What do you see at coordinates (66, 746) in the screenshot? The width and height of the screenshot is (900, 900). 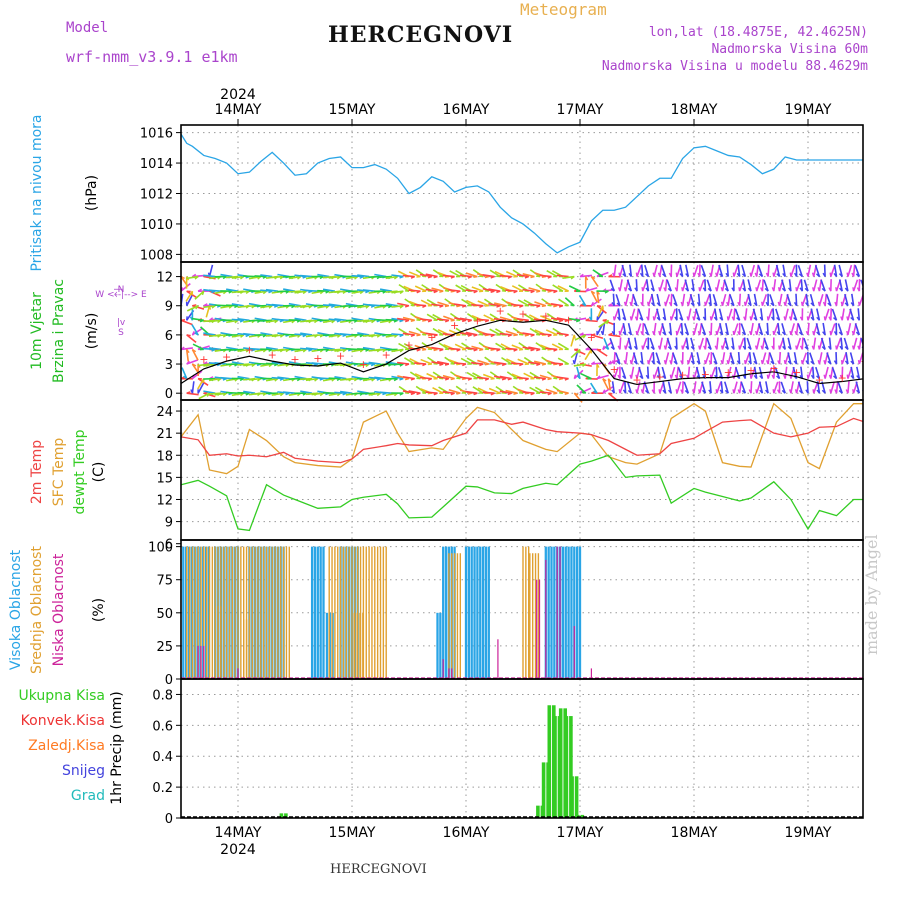 I see `precip-legend-item: Zaledj.Kisa` at bounding box center [66, 746].